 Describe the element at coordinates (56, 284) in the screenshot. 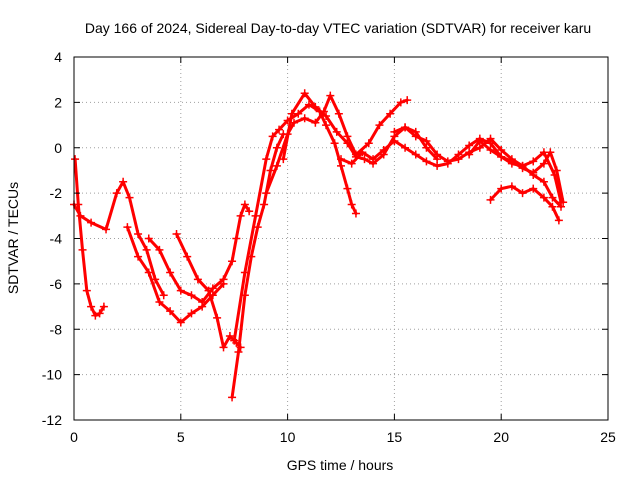

I see `y-tick-label: -6` at that location.